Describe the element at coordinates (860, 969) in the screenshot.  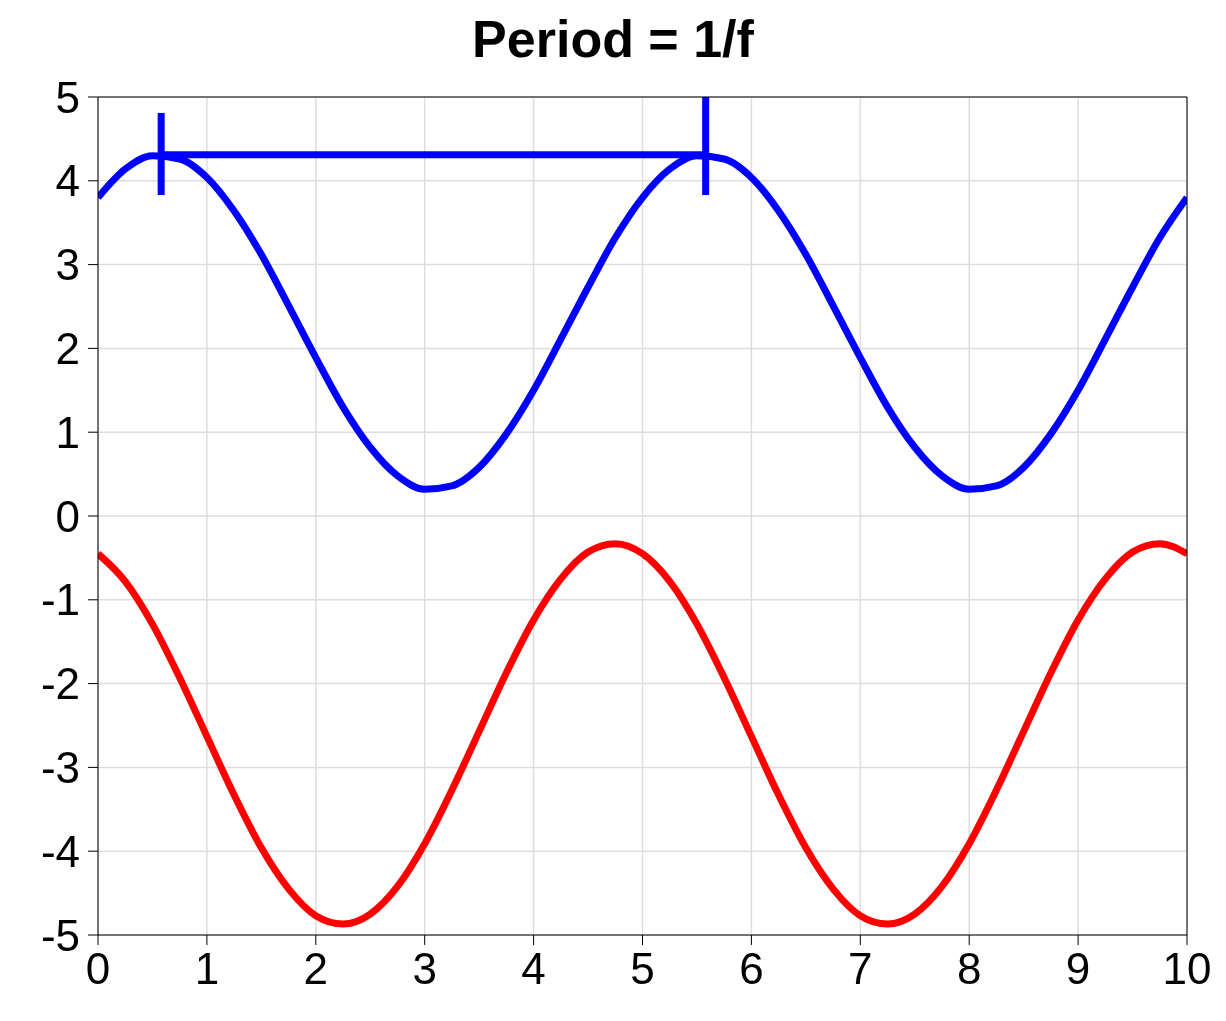
I see `x-tick-label: 7` at that location.